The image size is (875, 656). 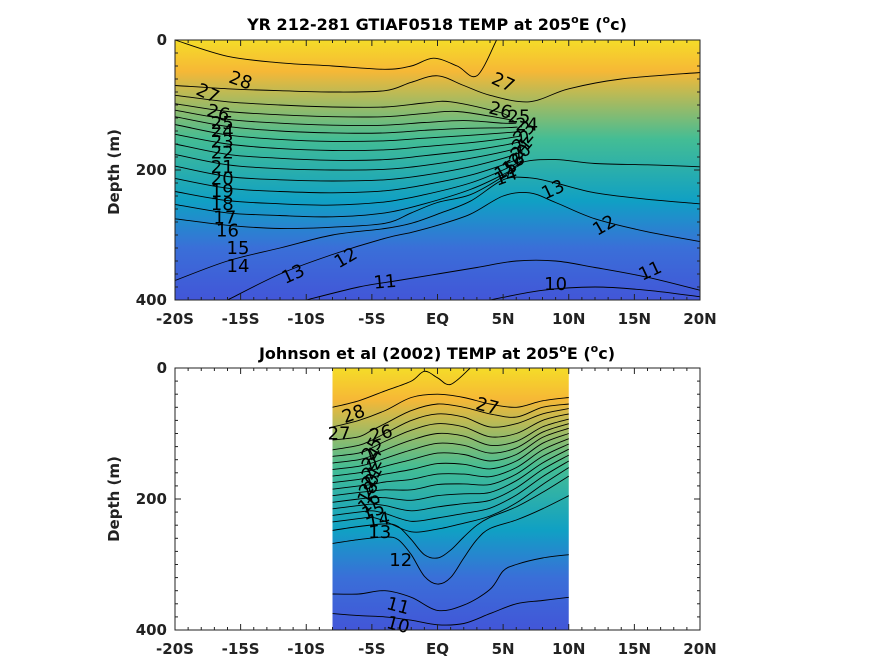 What do you see at coordinates (224, 217) in the screenshot?
I see `contour-label-17: 17` at bounding box center [224, 217].